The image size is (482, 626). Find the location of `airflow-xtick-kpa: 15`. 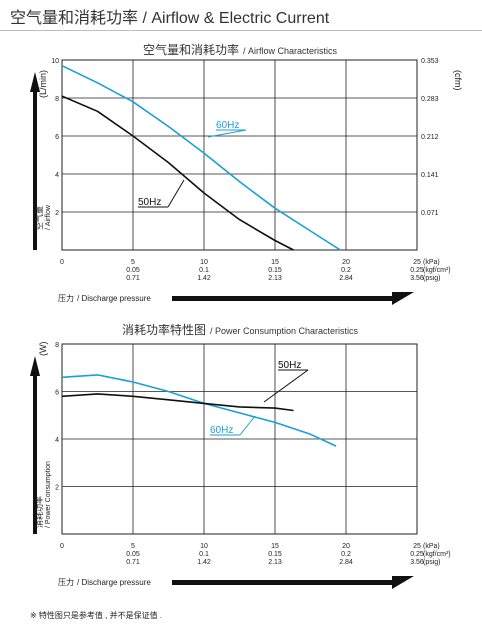

airflow-xtick-kpa: 15 is located at coordinates (275, 262).